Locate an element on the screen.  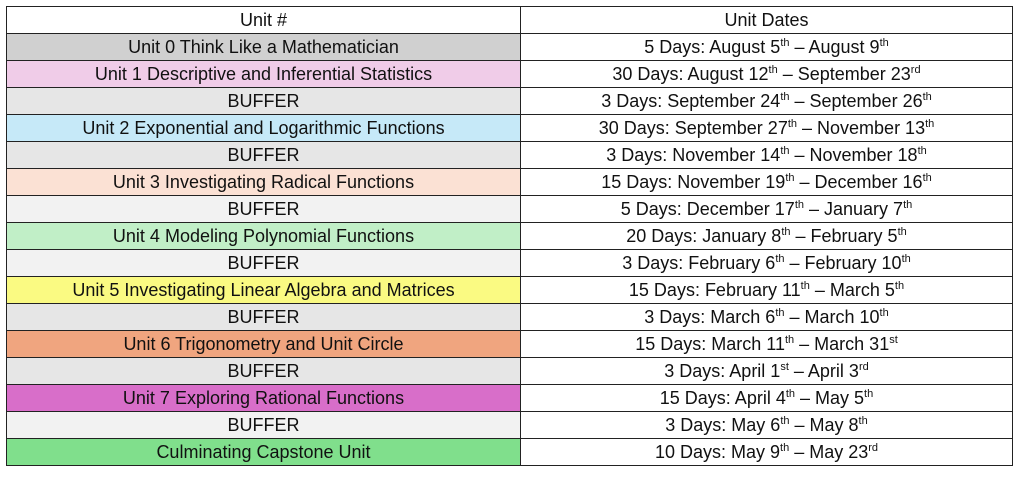
start-date: 3 Days: April 1 is located at coordinates (722, 371).